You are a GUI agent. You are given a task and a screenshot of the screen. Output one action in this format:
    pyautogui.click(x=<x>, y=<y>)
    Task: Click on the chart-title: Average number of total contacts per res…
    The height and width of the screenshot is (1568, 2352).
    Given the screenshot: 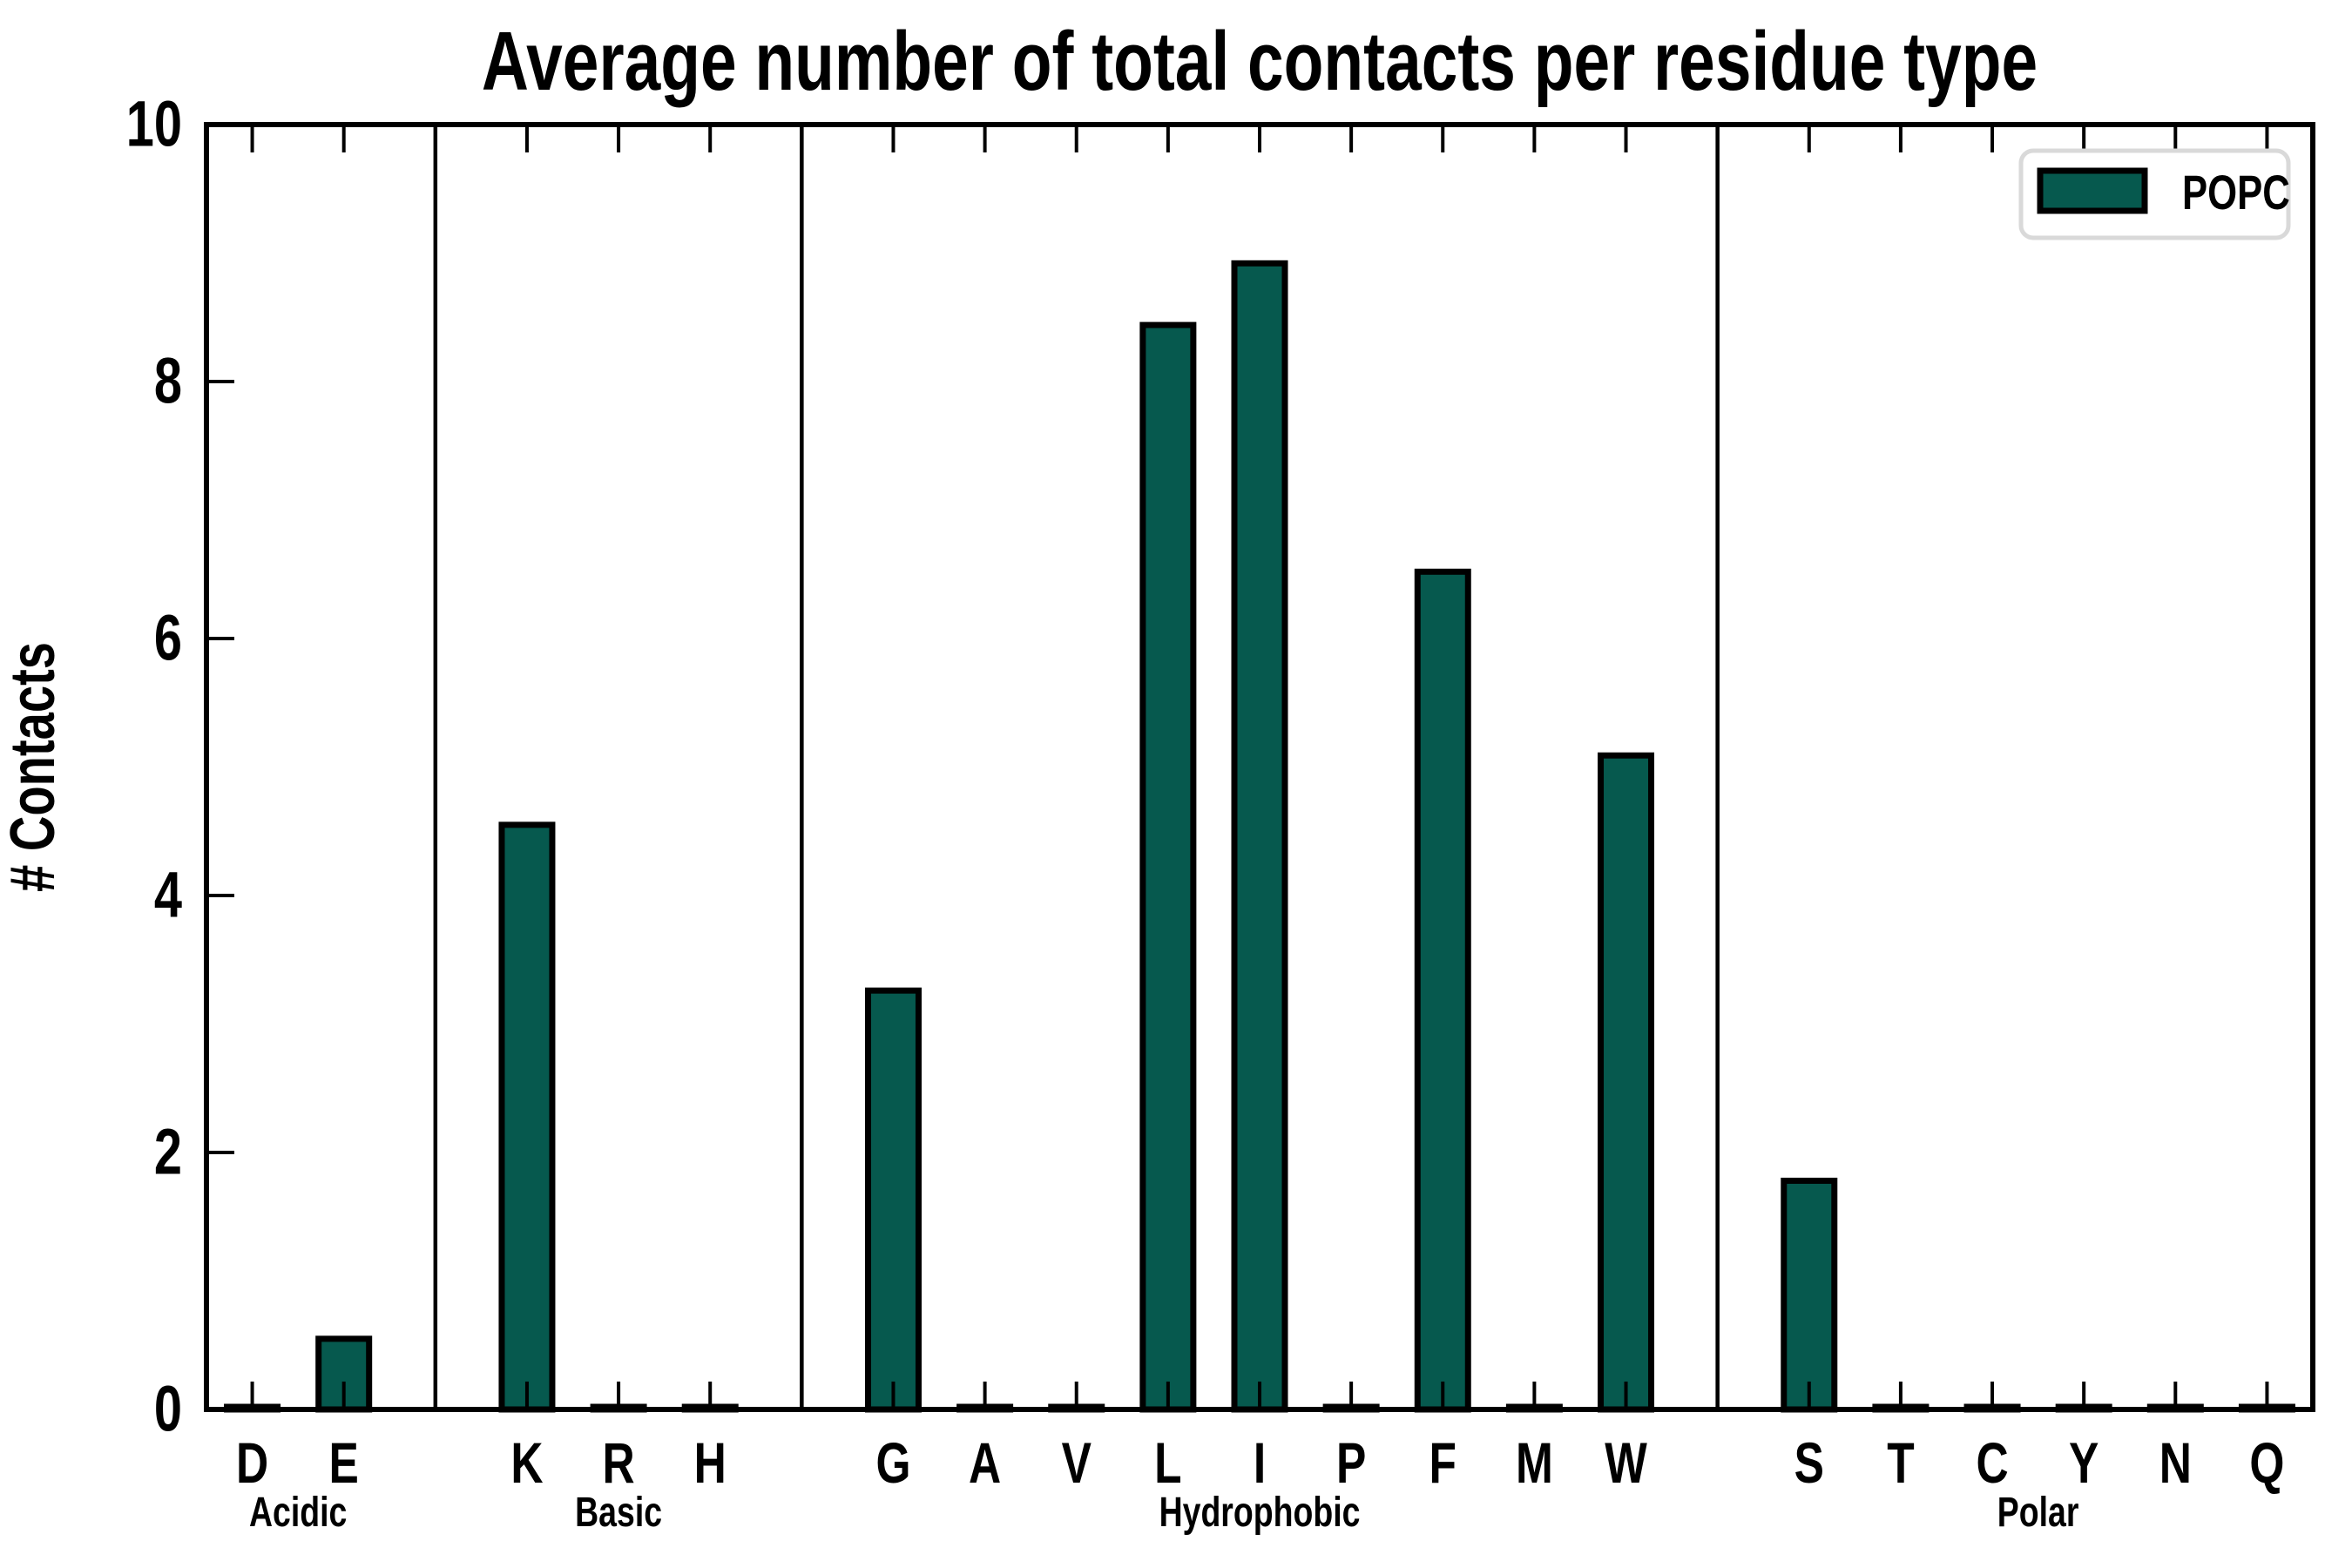 What is the action you would take?
    pyautogui.click(x=1260, y=61)
    